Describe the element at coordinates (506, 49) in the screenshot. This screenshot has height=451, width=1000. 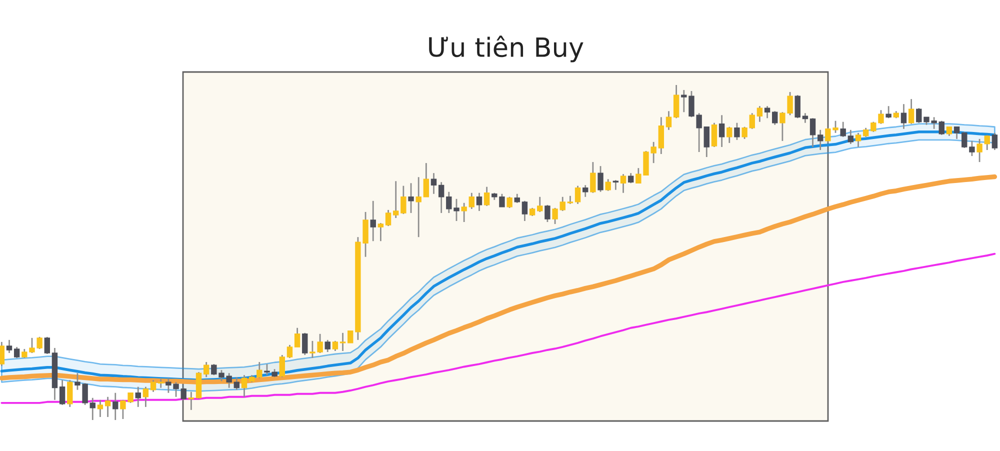
I see `chart-title: Ưu tiên Buy` at that location.